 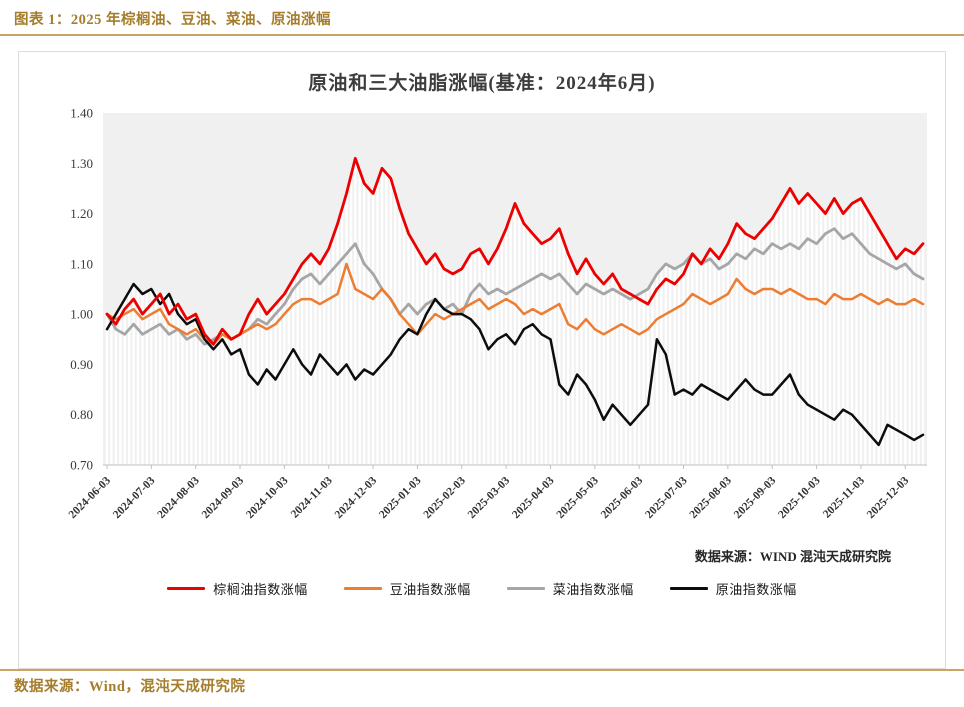 I want to click on chart-legend: 棕榈油指数涨幅 豆油指数涨幅 菜油指数涨幅 原油指数涨幅, so click(x=482, y=588).